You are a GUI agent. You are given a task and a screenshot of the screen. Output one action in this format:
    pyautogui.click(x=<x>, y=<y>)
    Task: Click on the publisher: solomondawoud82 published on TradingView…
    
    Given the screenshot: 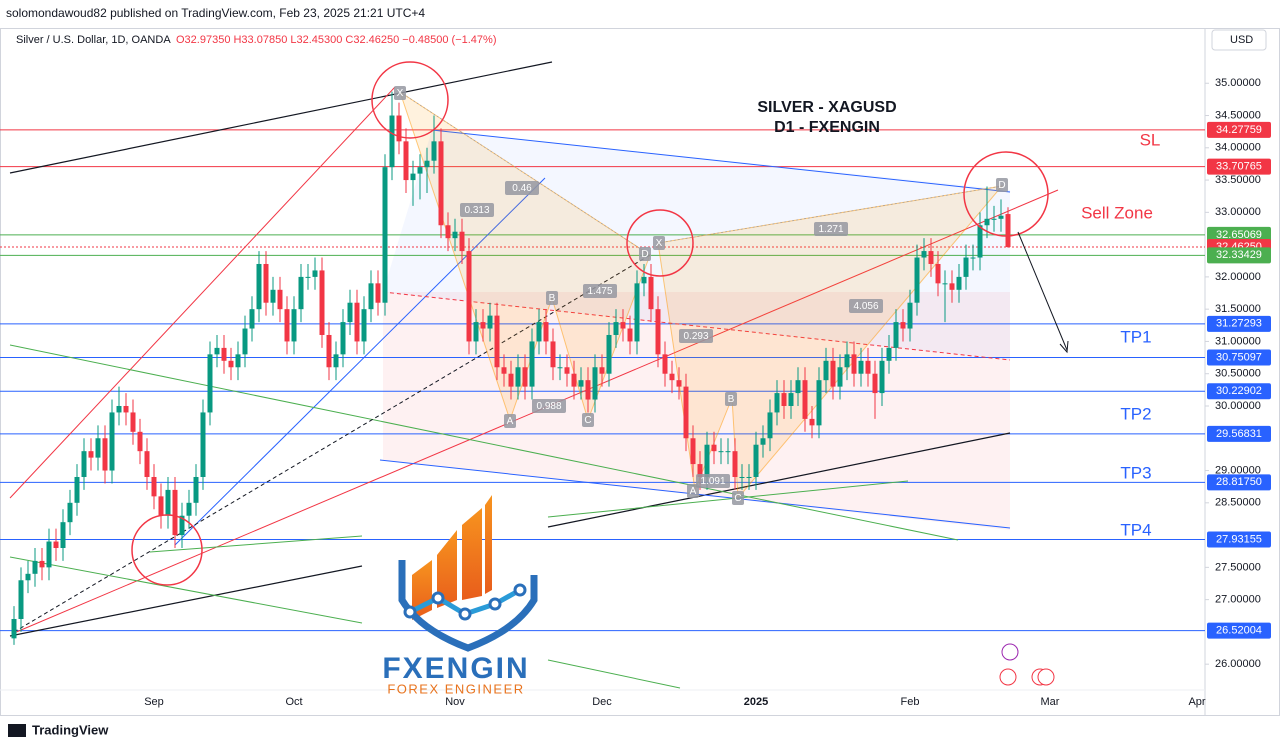 What is the action you would take?
    pyautogui.click(x=215, y=13)
    